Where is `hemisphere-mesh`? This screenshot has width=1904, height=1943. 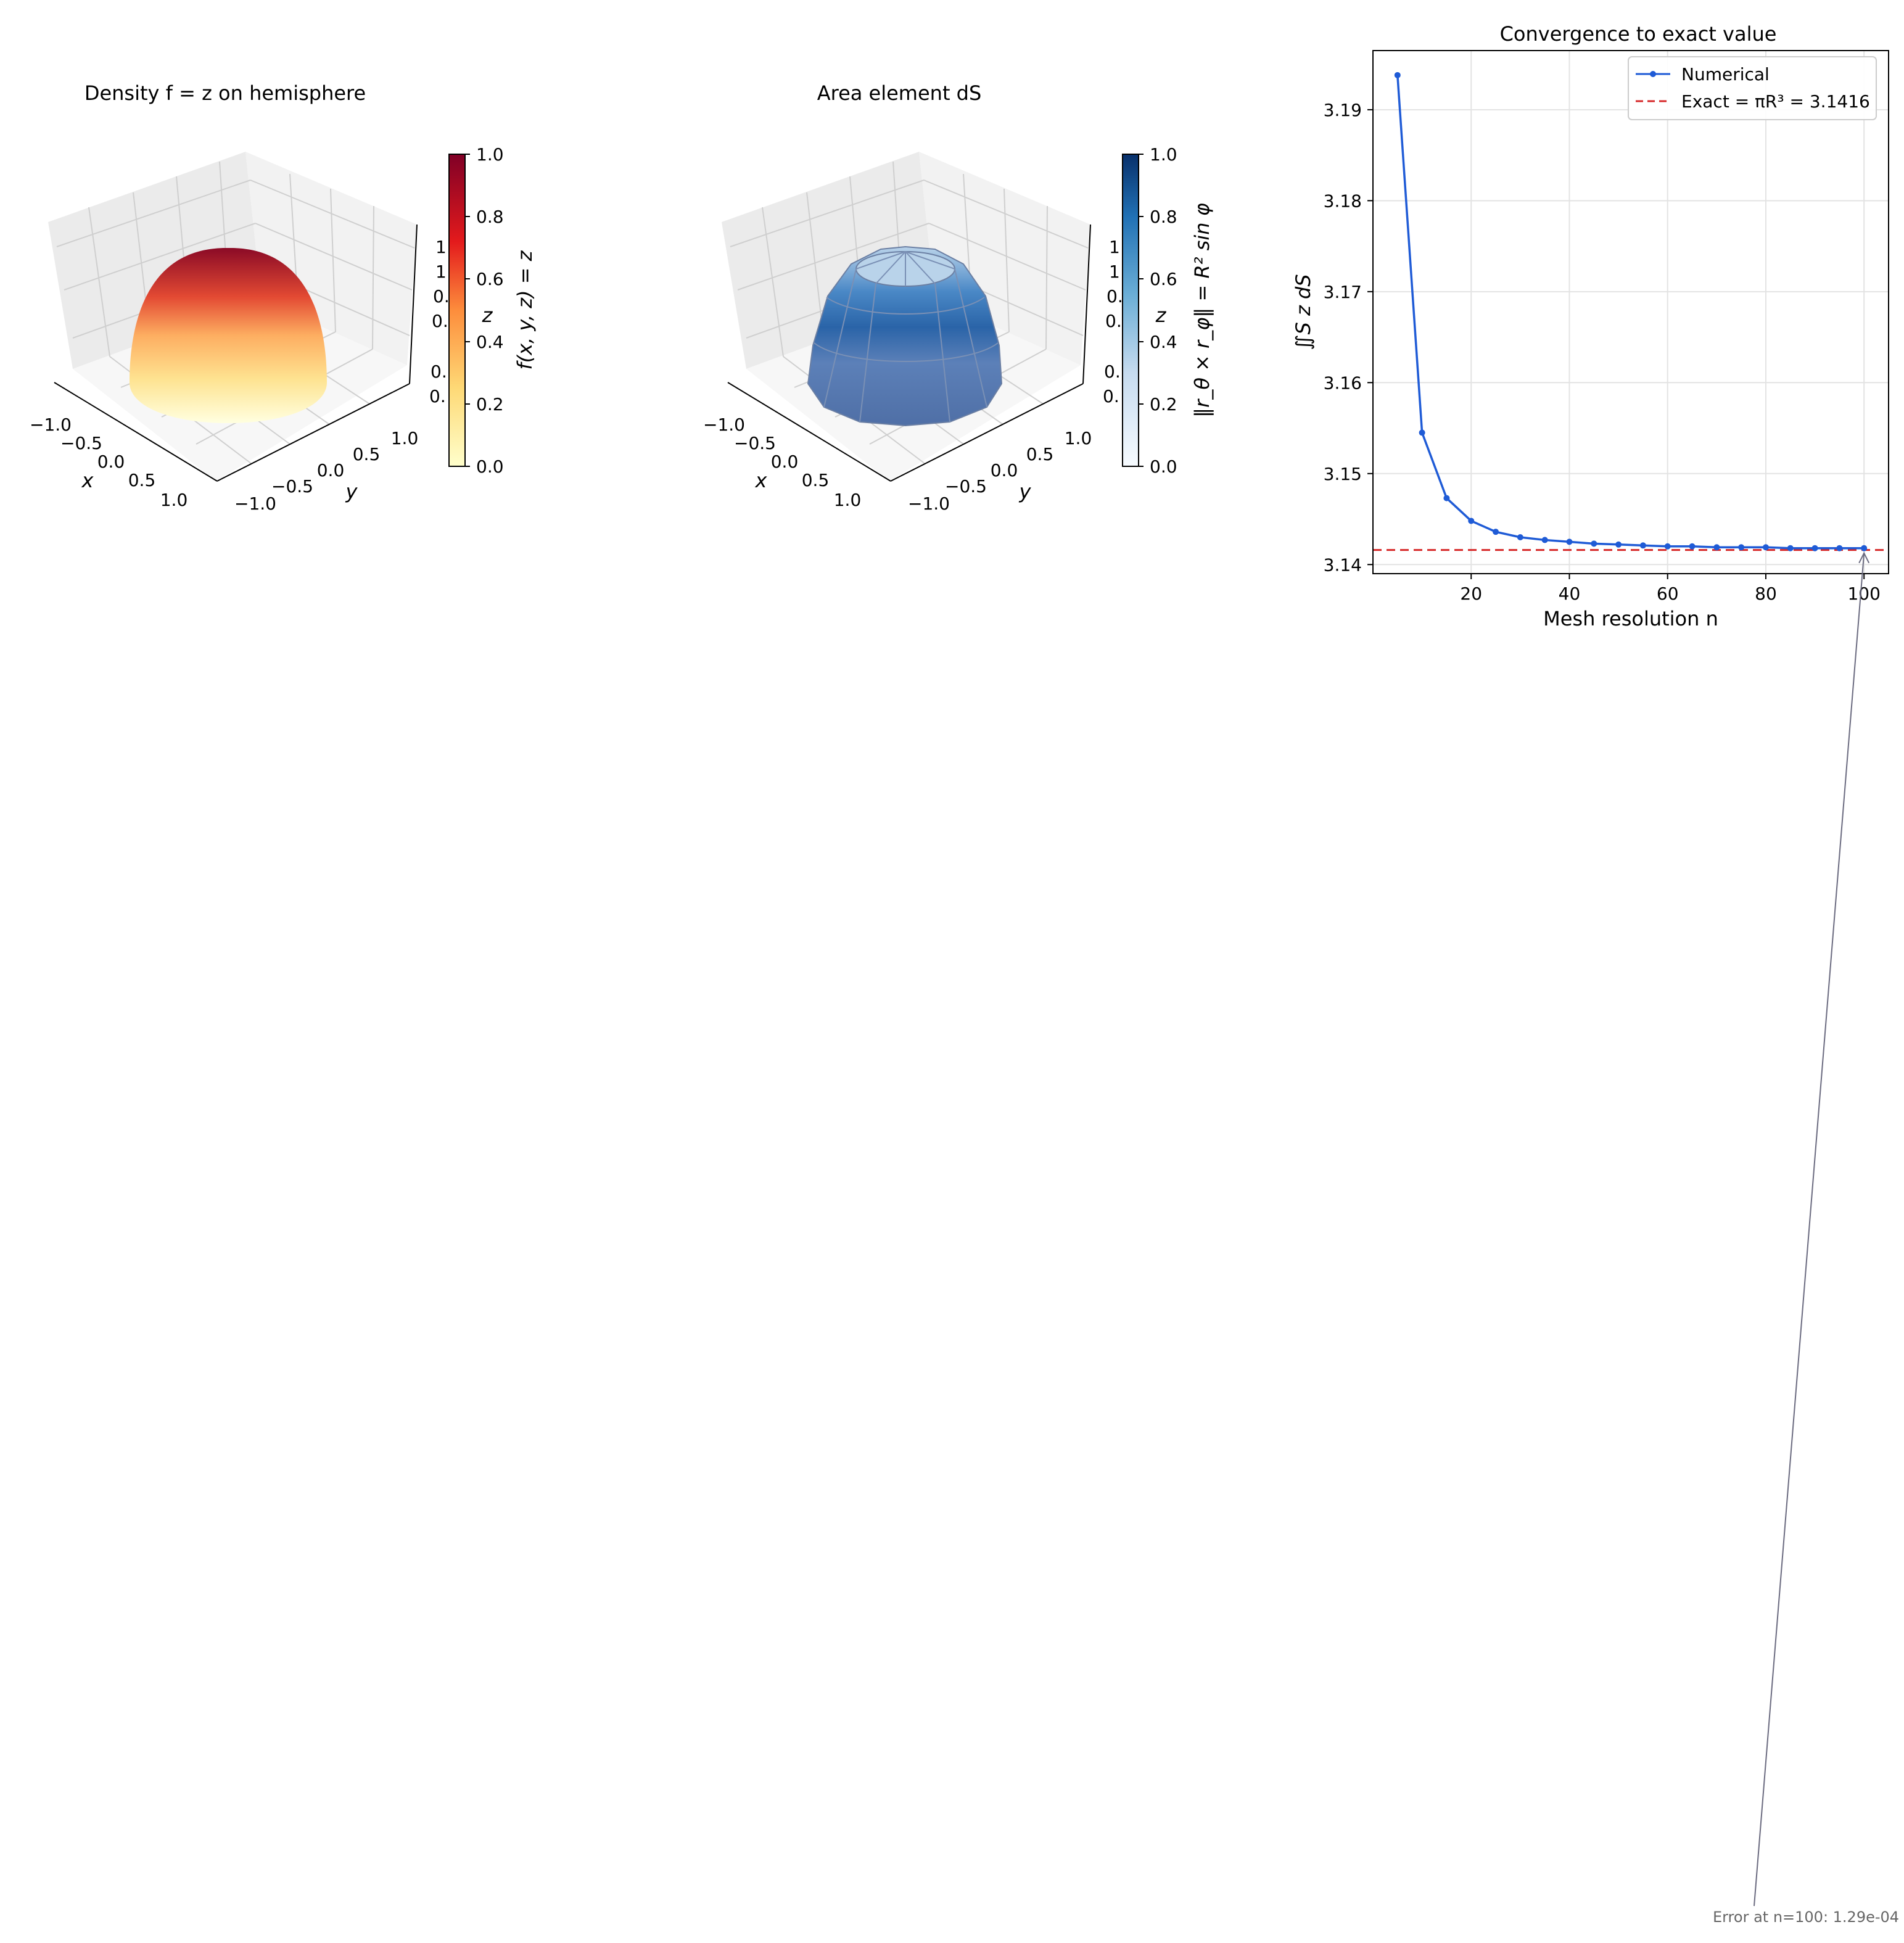
hemisphere-mesh is located at coordinates (905, 336).